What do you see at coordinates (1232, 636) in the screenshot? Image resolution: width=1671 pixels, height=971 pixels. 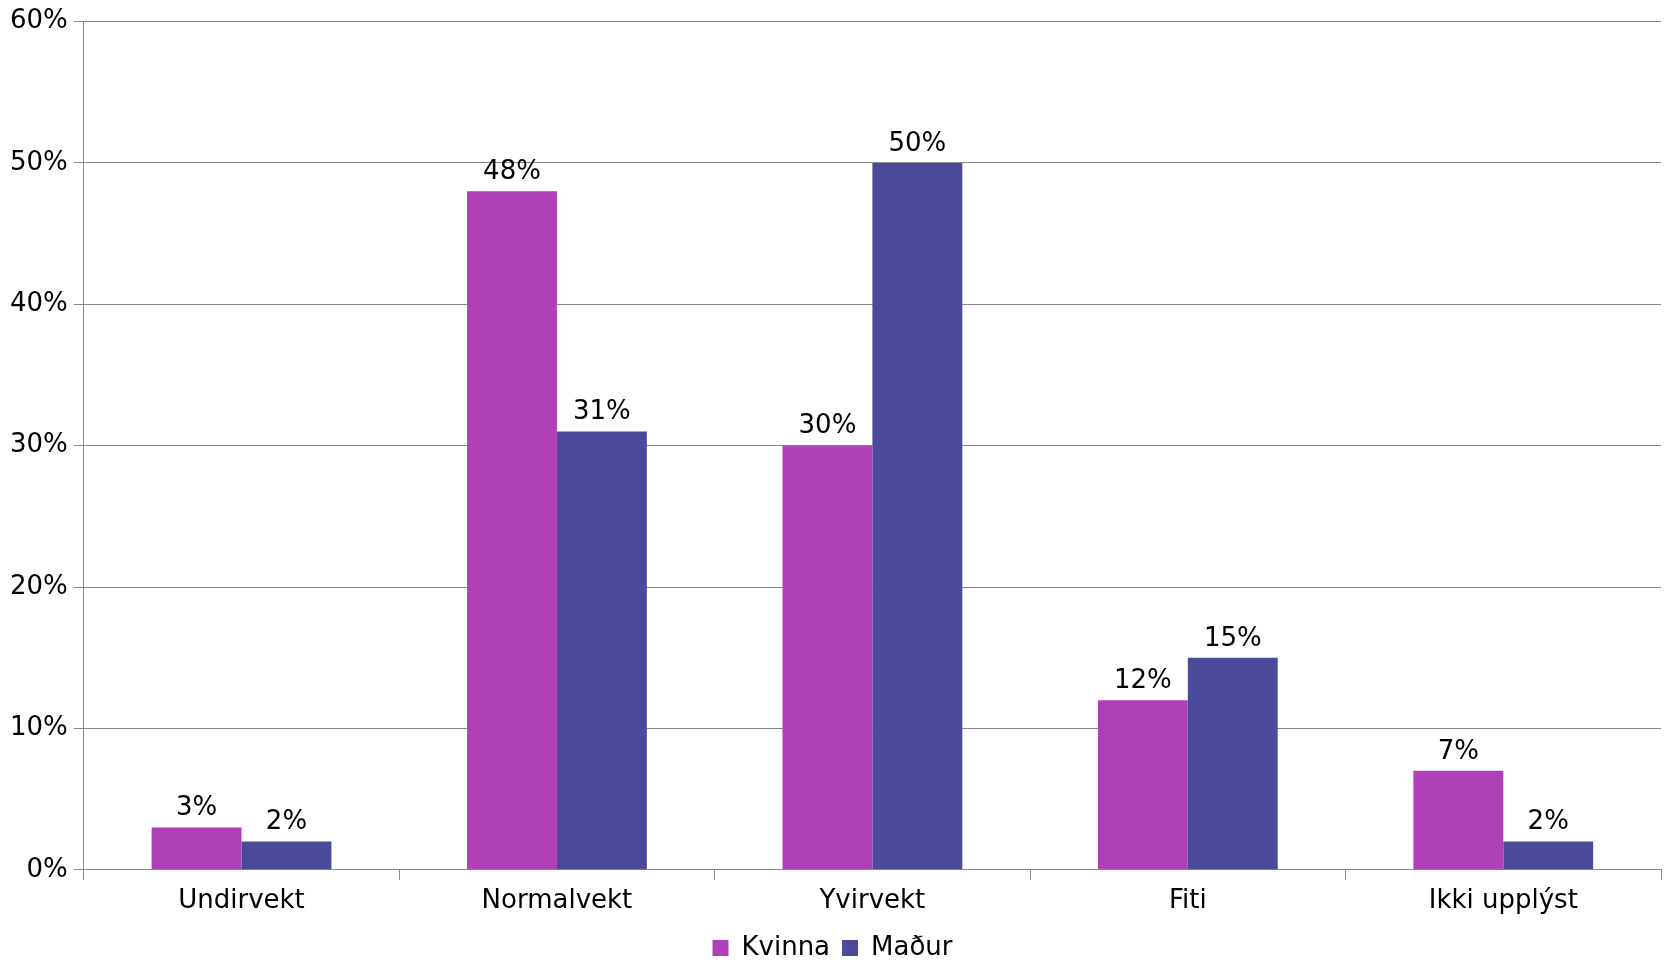 I see `data-label: 15%` at bounding box center [1232, 636].